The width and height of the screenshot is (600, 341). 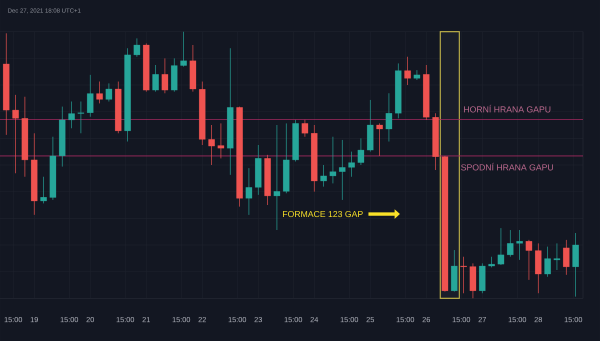 What do you see at coordinates (507, 166) in the screenshot?
I see `ref-line-label: SPODNÍ HRANA GAPU` at bounding box center [507, 166].